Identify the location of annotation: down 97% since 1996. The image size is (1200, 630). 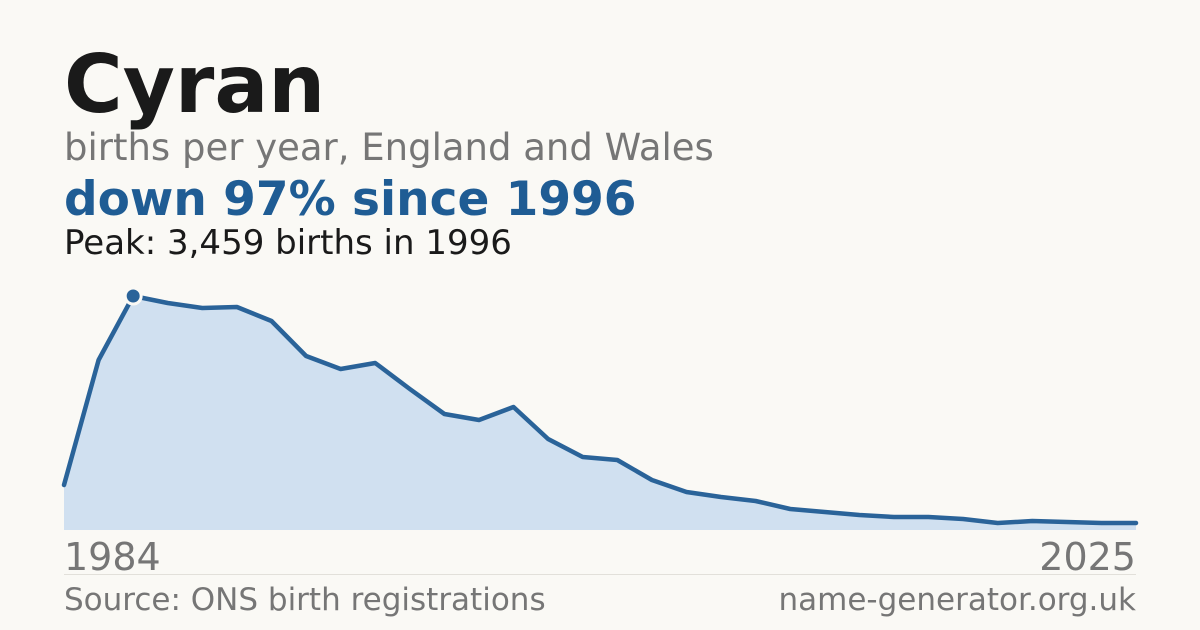
(350, 199).